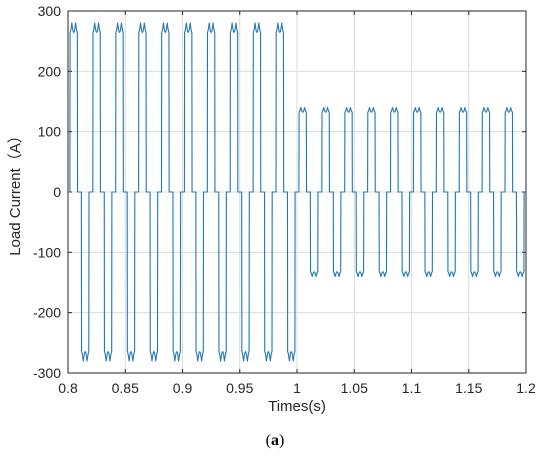 The height and width of the screenshot is (466, 550). I want to click on y-tick-label: -300, so click(47, 373).